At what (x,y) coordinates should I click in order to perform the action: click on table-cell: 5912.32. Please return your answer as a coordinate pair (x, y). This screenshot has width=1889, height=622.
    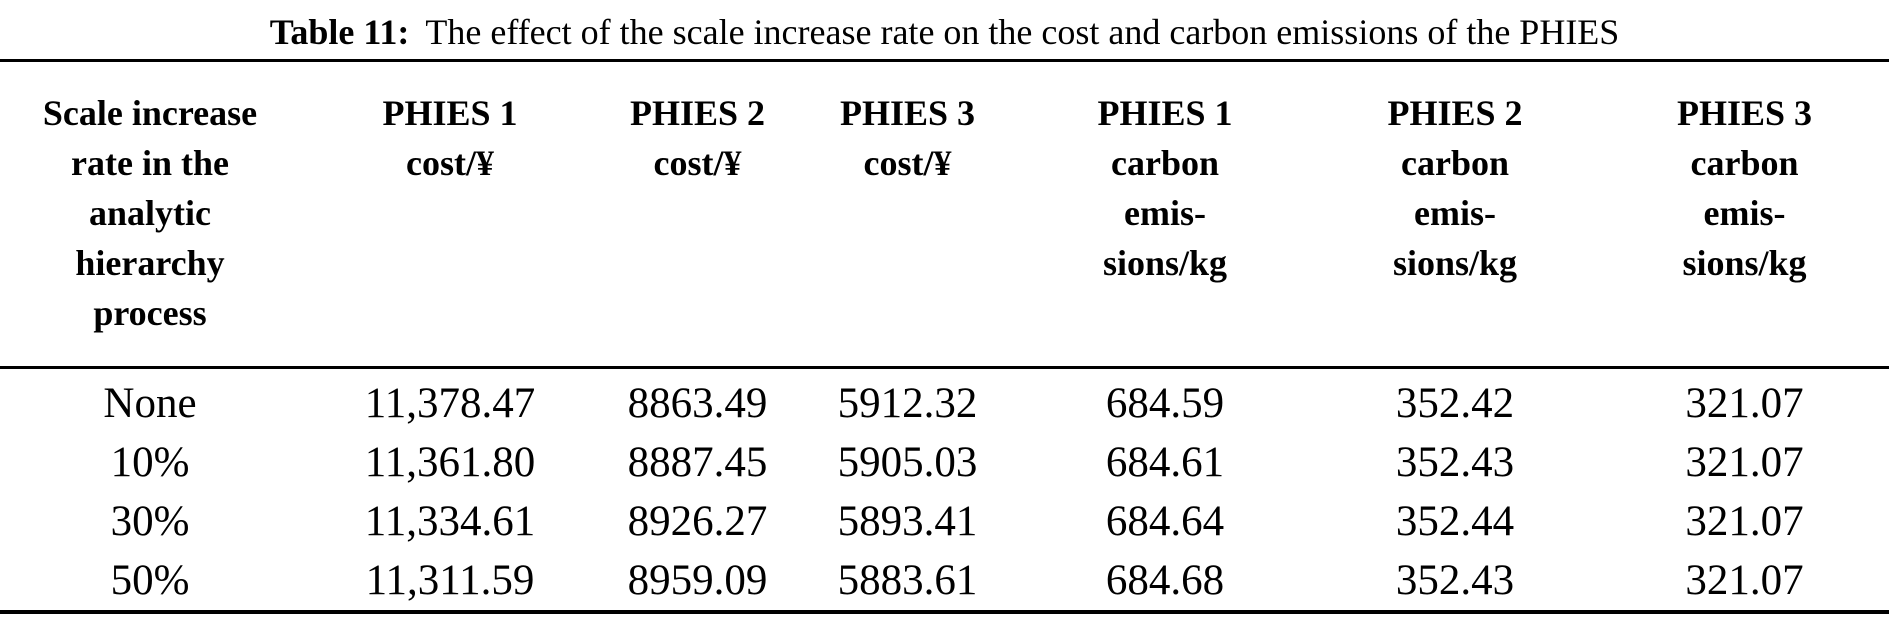
    Looking at the image, I should click on (907, 403).